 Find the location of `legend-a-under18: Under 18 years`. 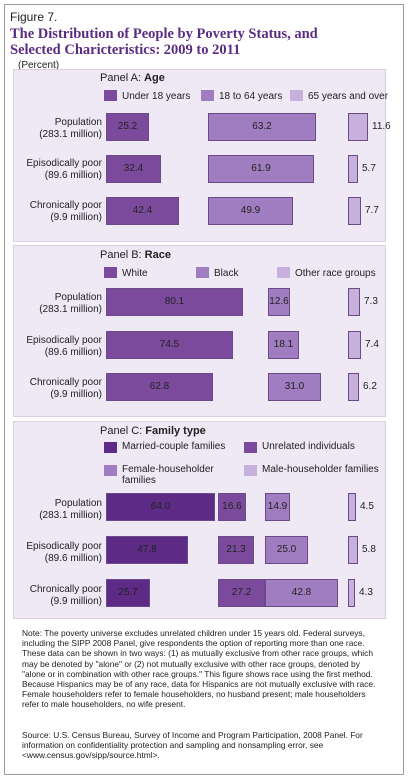

legend-a-under18: Under 18 years is located at coordinates (147, 96).